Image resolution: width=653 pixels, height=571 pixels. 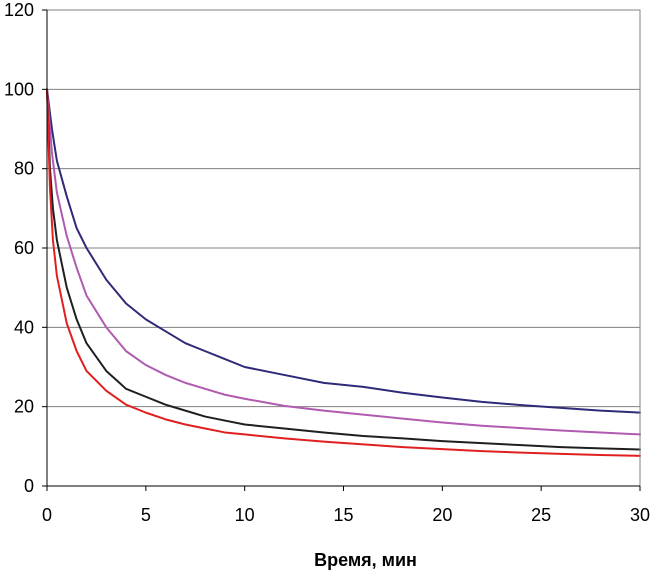 What do you see at coordinates (245, 515) in the screenshot?
I see `x-tick-label: 10` at bounding box center [245, 515].